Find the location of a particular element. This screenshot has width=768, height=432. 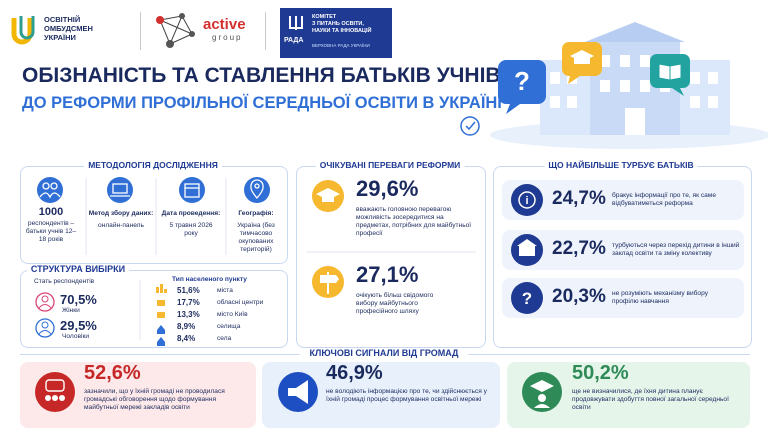

divider is located at coordinates (140, 31).